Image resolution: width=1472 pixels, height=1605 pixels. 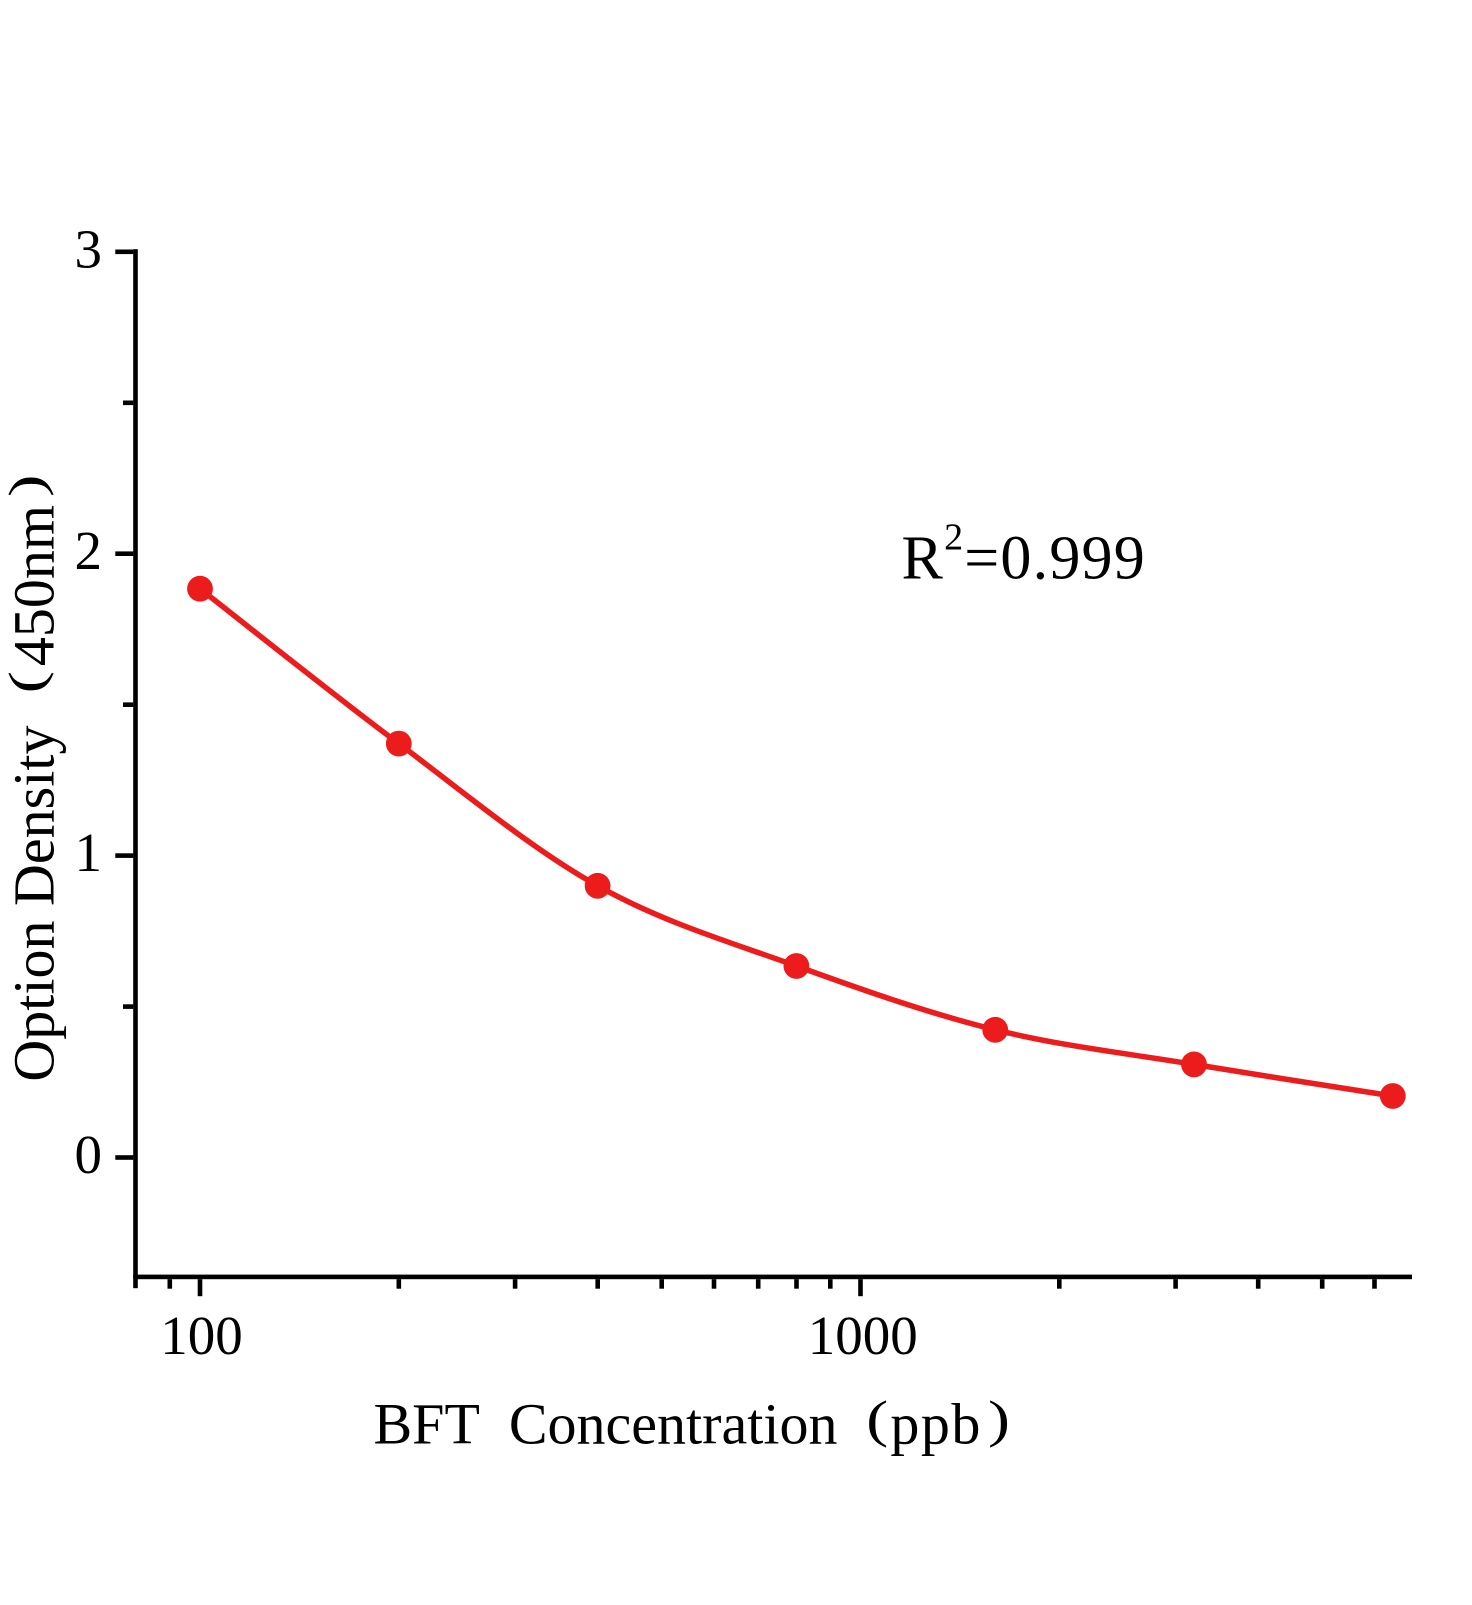 I want to click on svg-text: R2=0.999, so click(x=1024, y=555).